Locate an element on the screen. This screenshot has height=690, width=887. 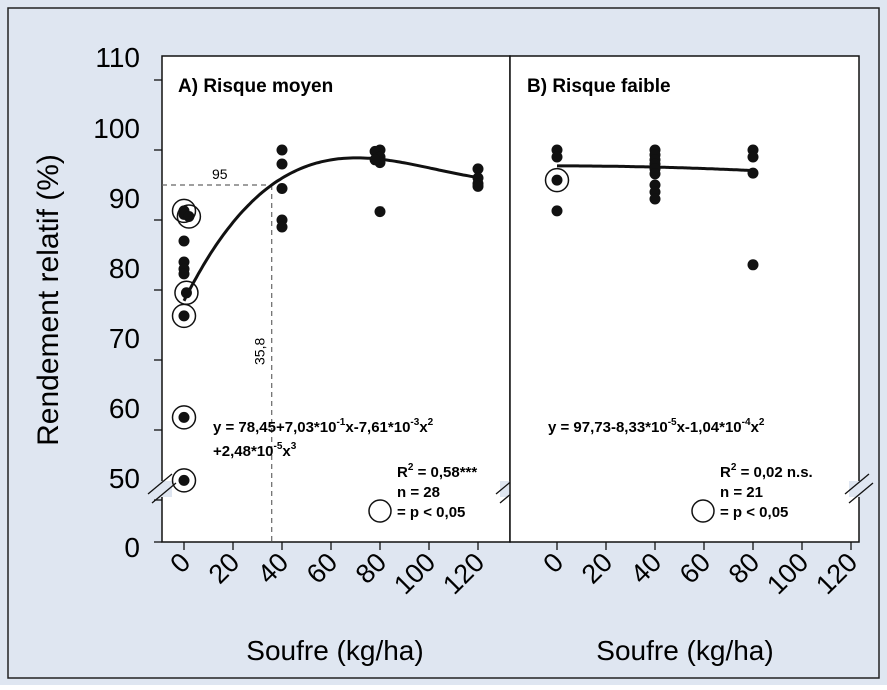
y-tick-label: 110 is located at coordinates (117, 57).